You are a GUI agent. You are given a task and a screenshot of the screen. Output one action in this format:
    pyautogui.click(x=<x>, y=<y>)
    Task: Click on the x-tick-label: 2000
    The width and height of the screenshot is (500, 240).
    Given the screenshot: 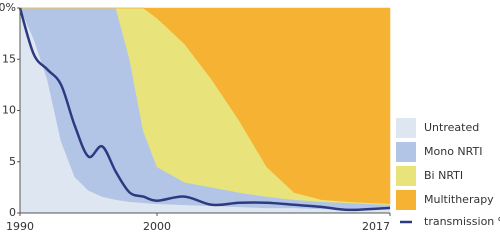 What is the action you would take?
    pyautogui.click(x=157, y=226)
    